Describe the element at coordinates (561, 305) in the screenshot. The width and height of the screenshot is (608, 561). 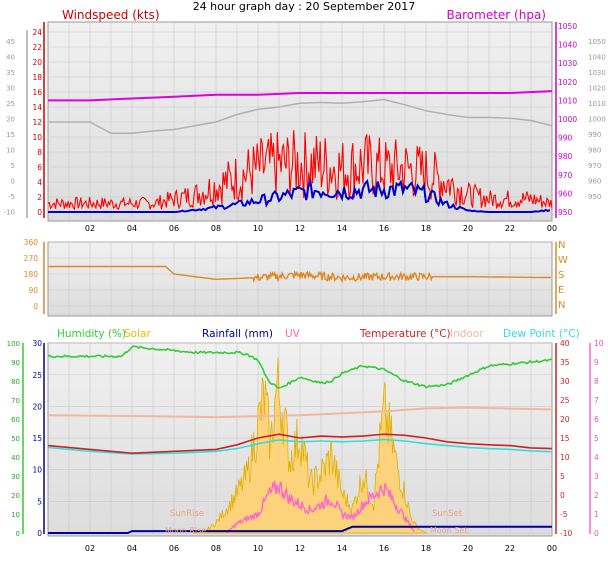
I see `compass-tick: N` at that location.